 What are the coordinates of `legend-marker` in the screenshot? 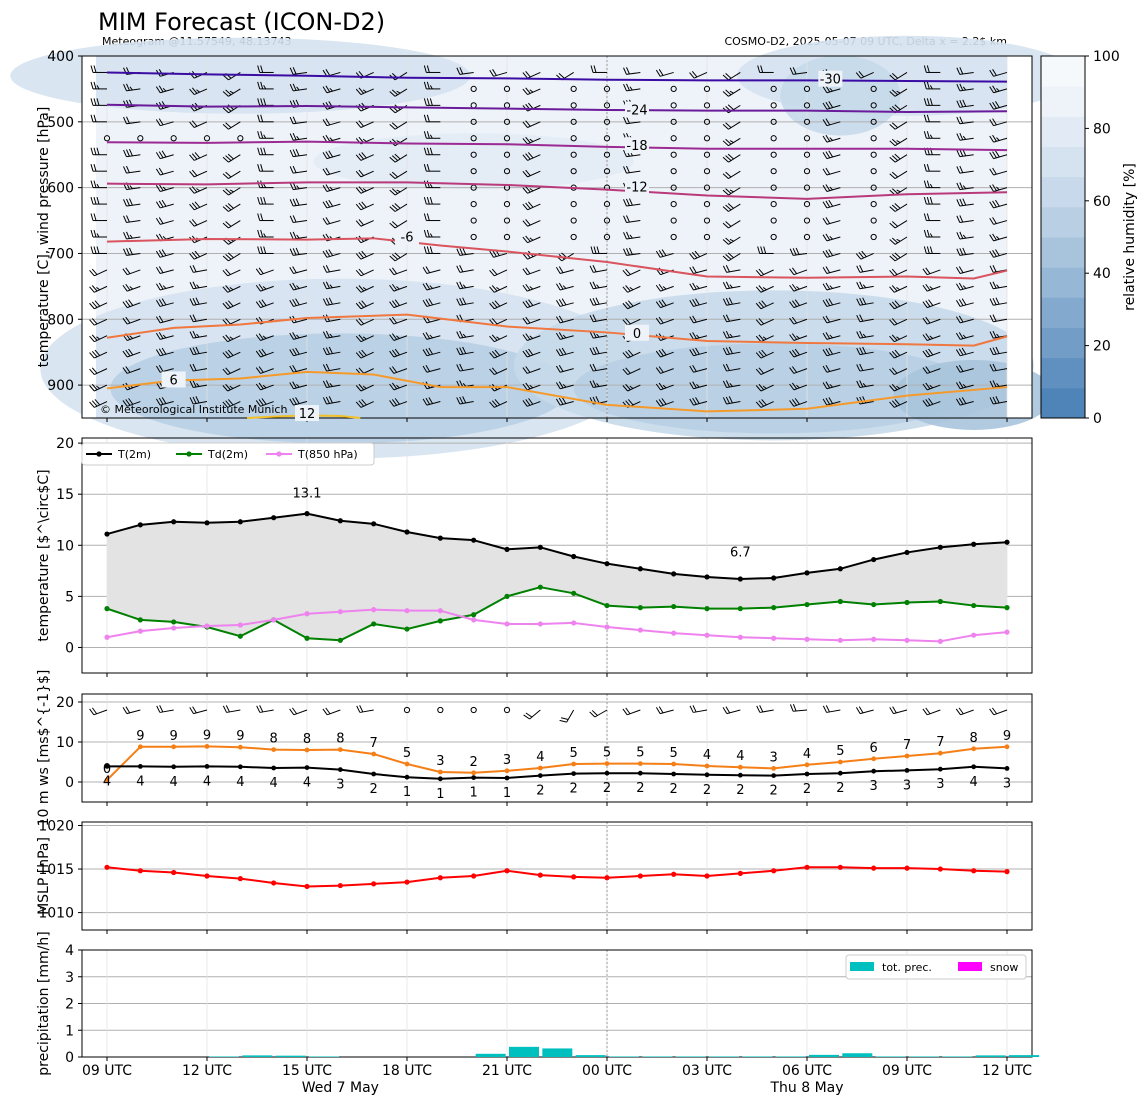 It's located at (99, 454).